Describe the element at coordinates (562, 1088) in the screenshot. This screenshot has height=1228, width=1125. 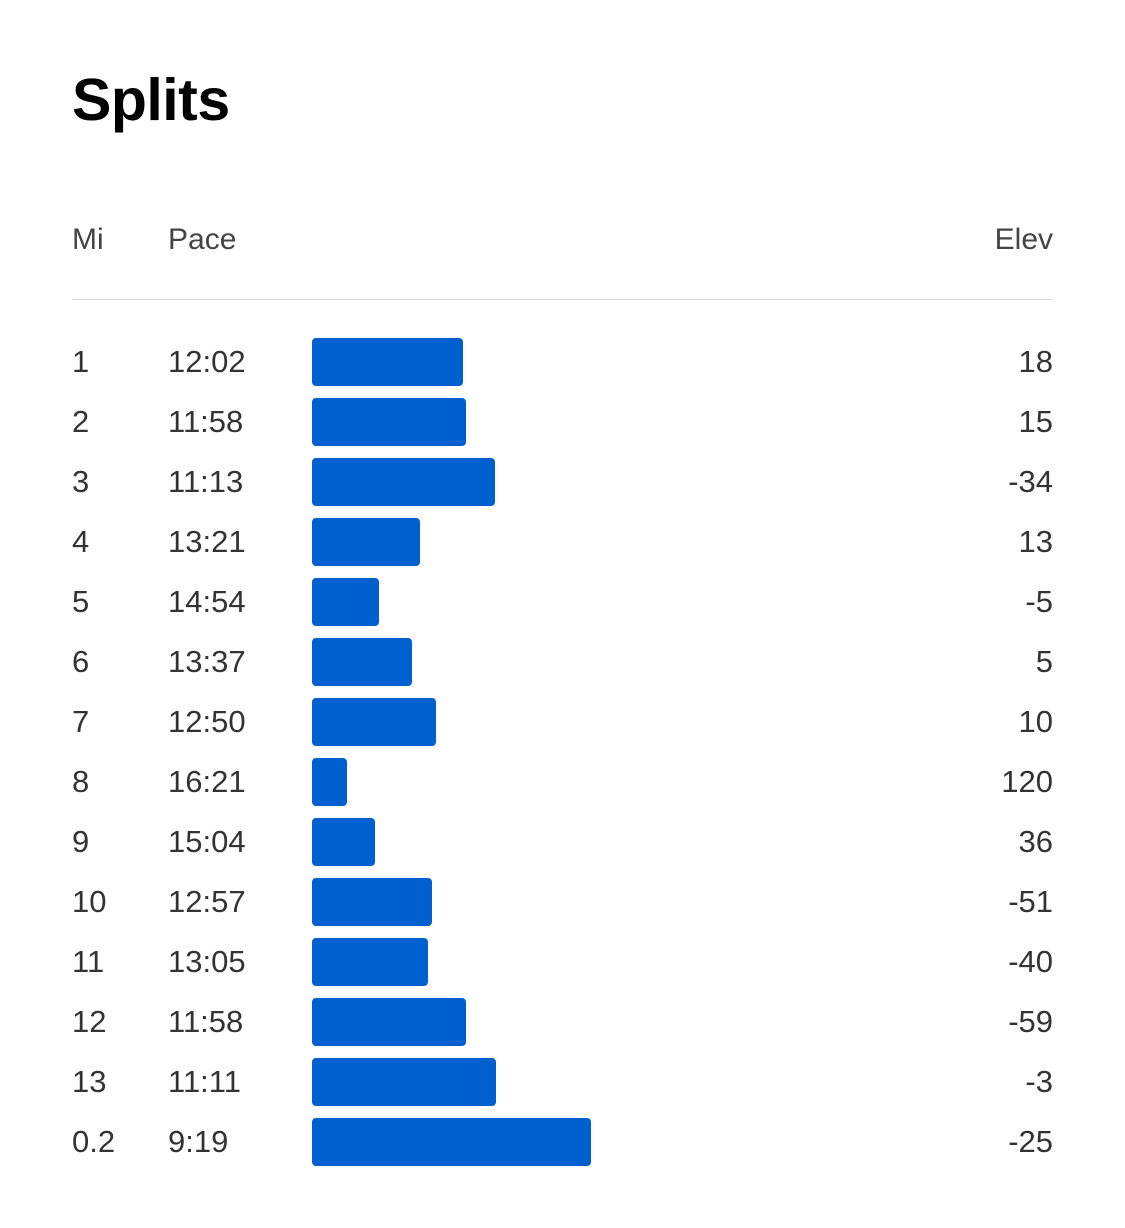
I see `split-row: 13 11:11 -3` at that location.